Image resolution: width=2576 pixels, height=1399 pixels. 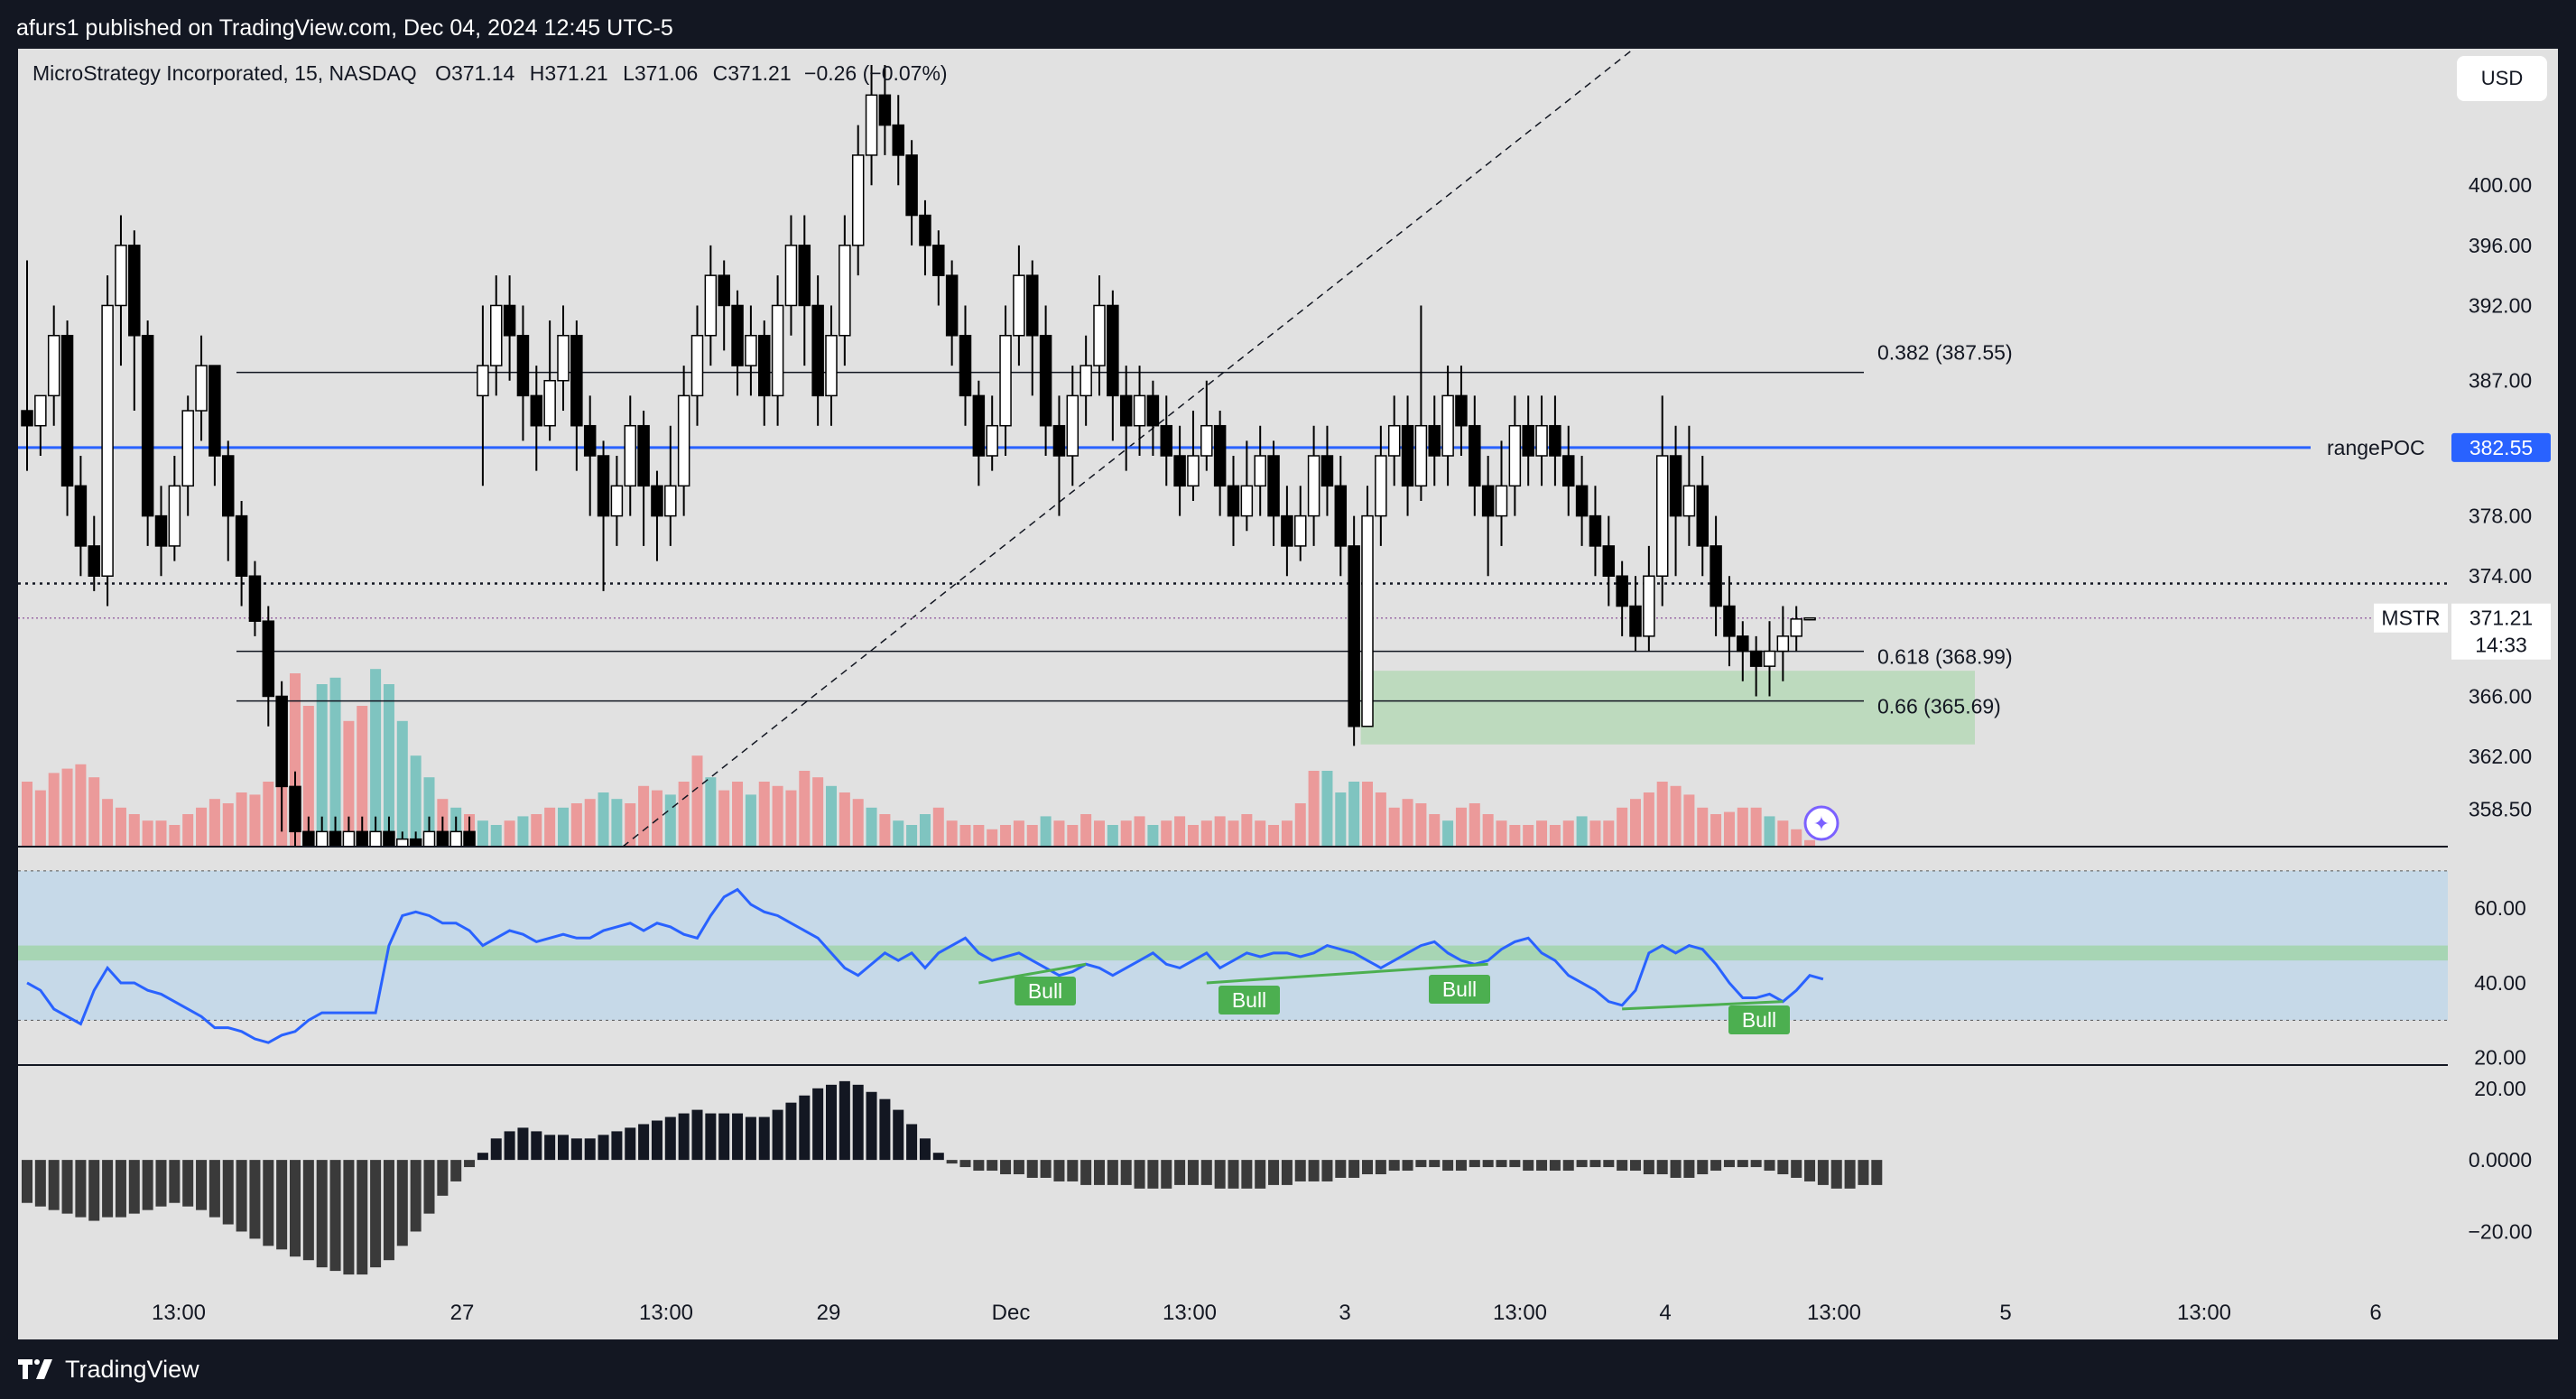 I want to click on last-price-badge, so click(x=2501, y=631).